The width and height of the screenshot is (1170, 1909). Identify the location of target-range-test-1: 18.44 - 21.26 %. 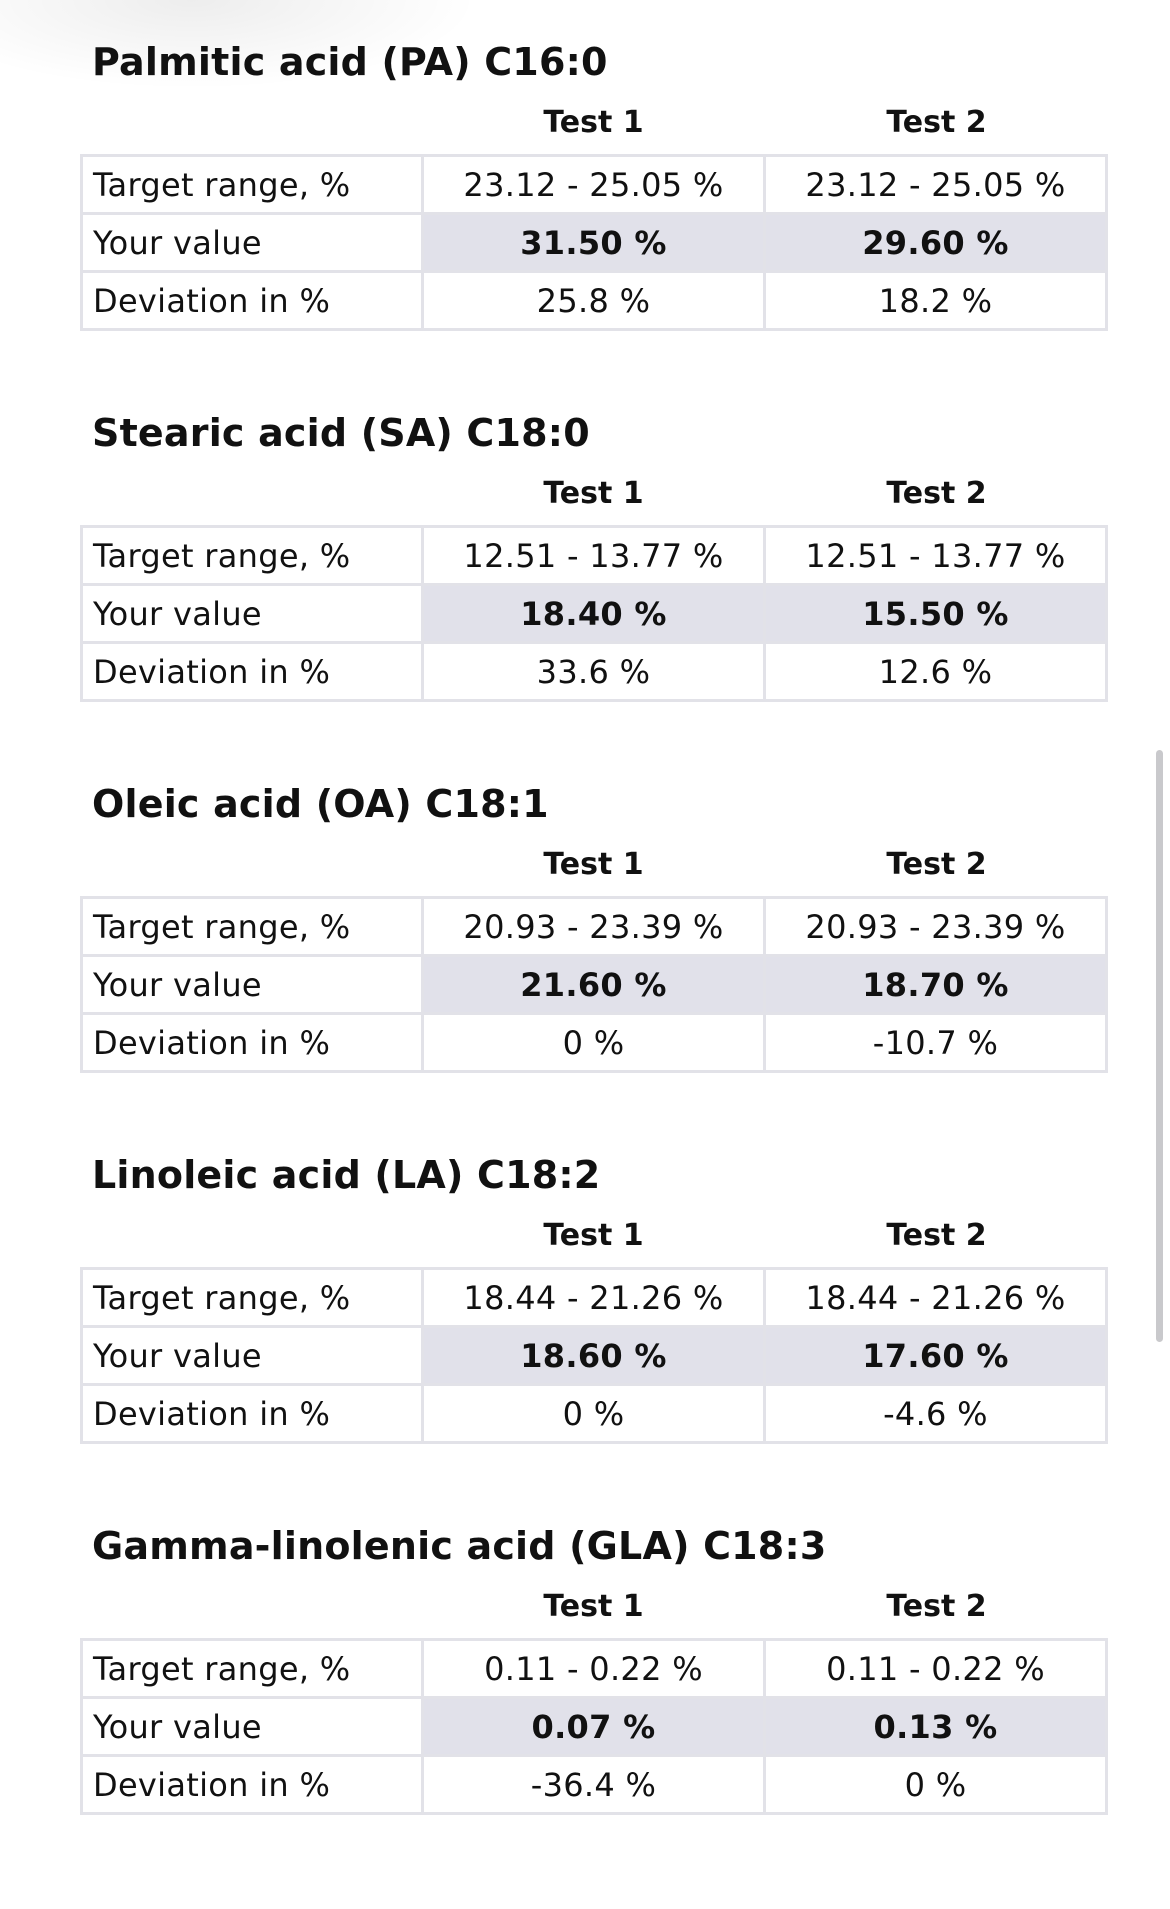
(593, 1297).